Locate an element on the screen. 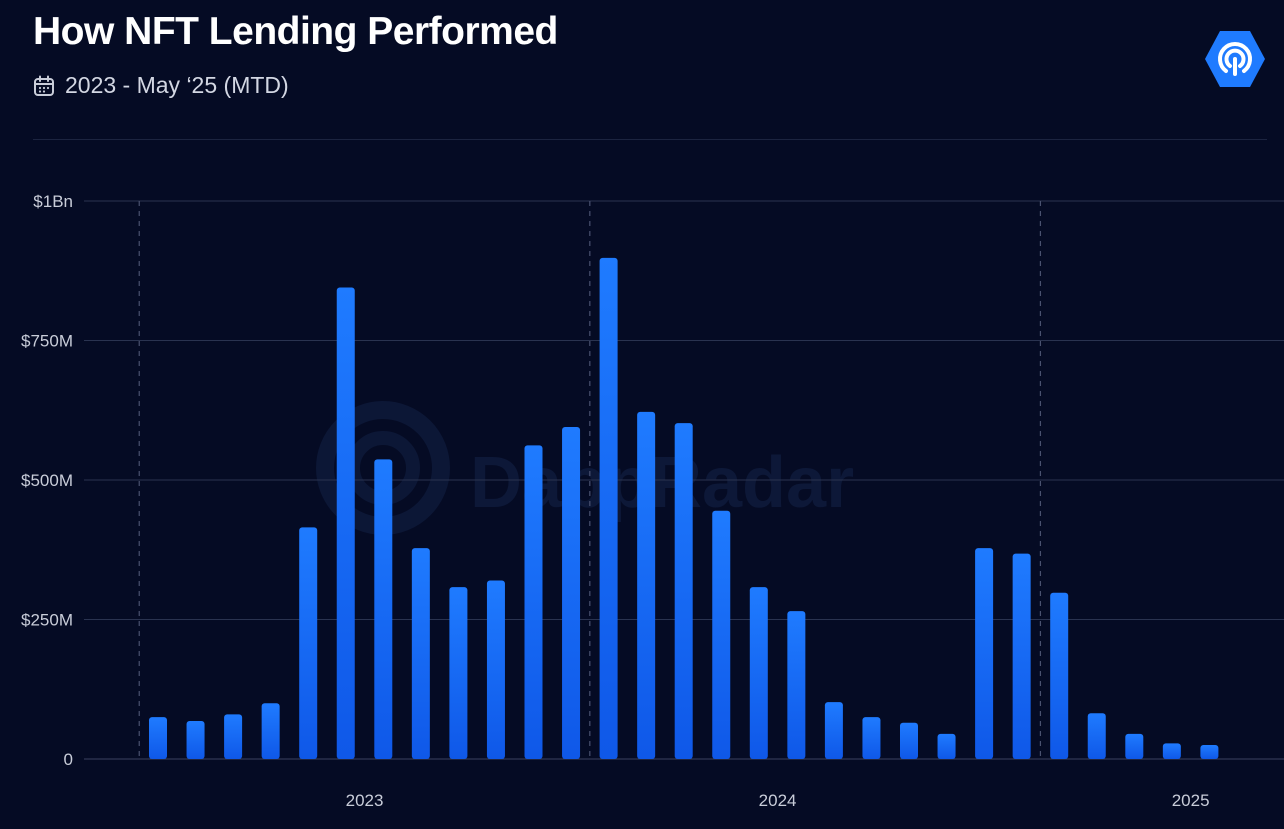 The width and height of the screenshot is (1284, 829). watermark: DappRadar is located at coordinates (585, 468).